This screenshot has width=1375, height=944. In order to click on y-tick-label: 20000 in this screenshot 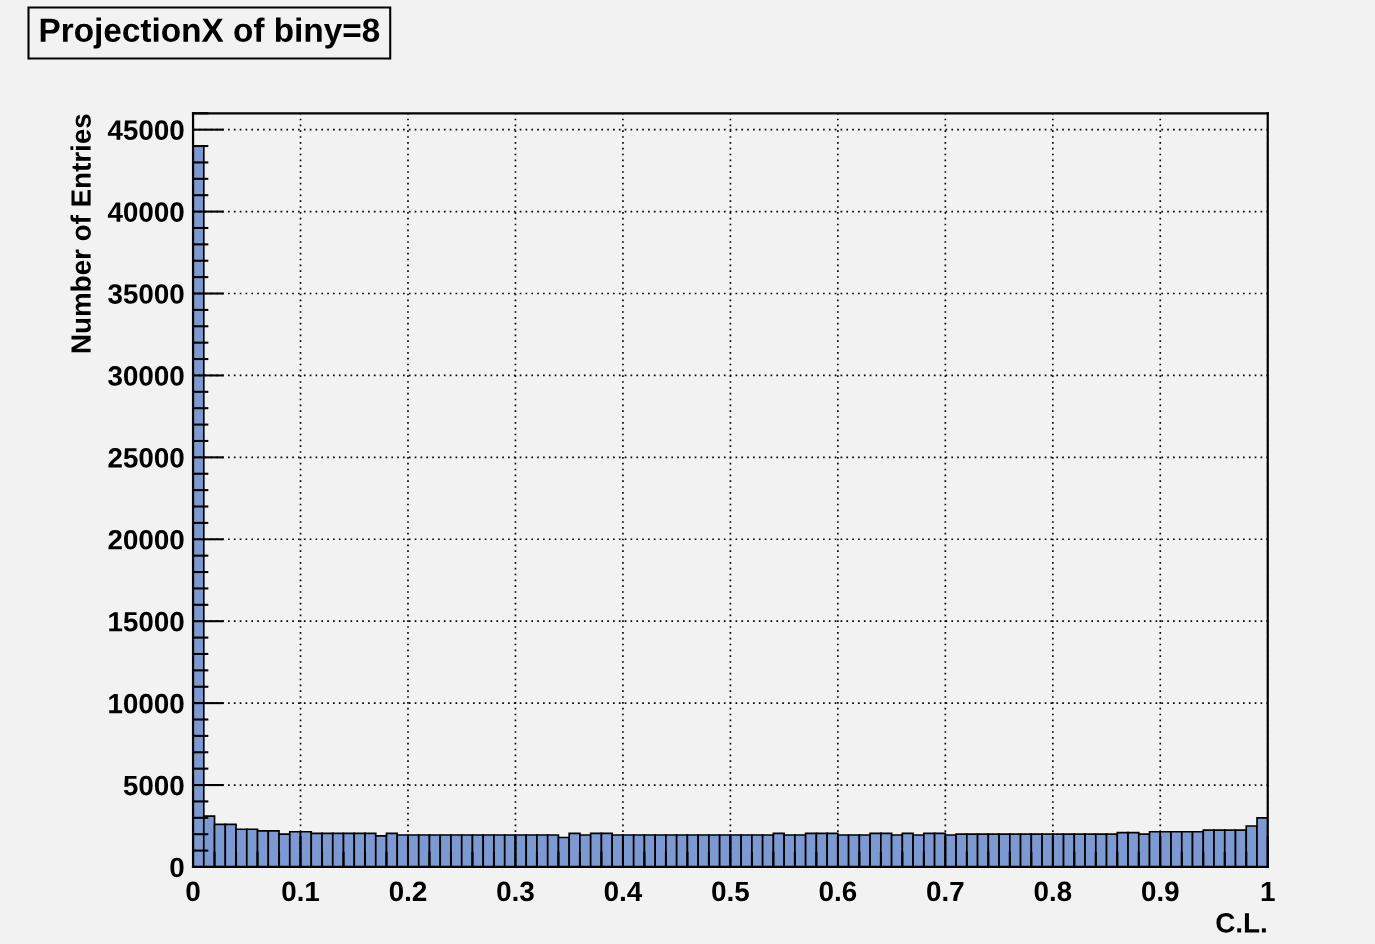, I will do `click(146, 539)`.